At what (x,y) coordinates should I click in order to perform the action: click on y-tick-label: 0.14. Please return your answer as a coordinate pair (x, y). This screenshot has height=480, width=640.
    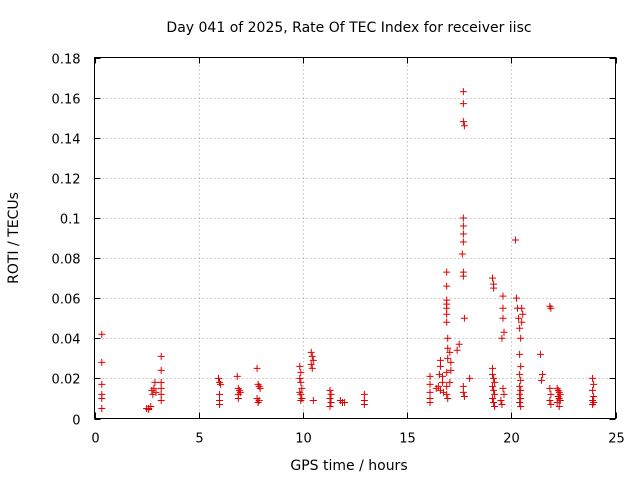
    Looking at the image, I should click on (66, 140).